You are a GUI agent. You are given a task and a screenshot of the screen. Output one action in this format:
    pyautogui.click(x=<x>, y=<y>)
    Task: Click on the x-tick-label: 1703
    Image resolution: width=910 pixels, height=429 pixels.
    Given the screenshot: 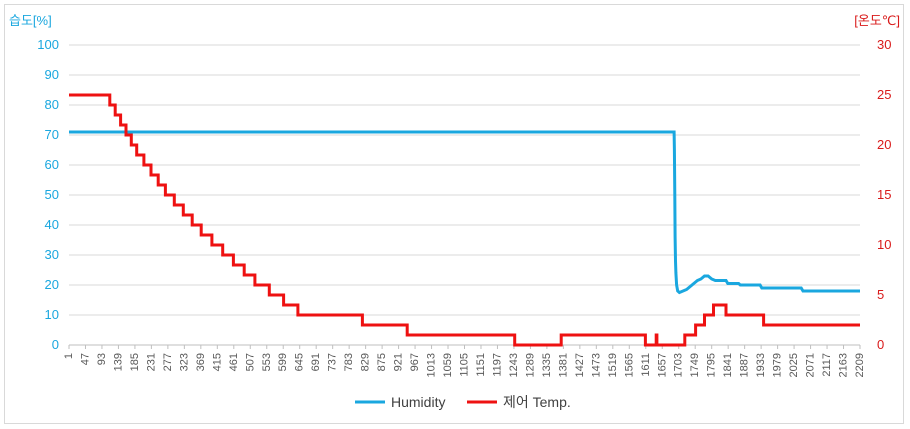 What is the action you would take?
    pyautogui.click(x=679, y=365)
    